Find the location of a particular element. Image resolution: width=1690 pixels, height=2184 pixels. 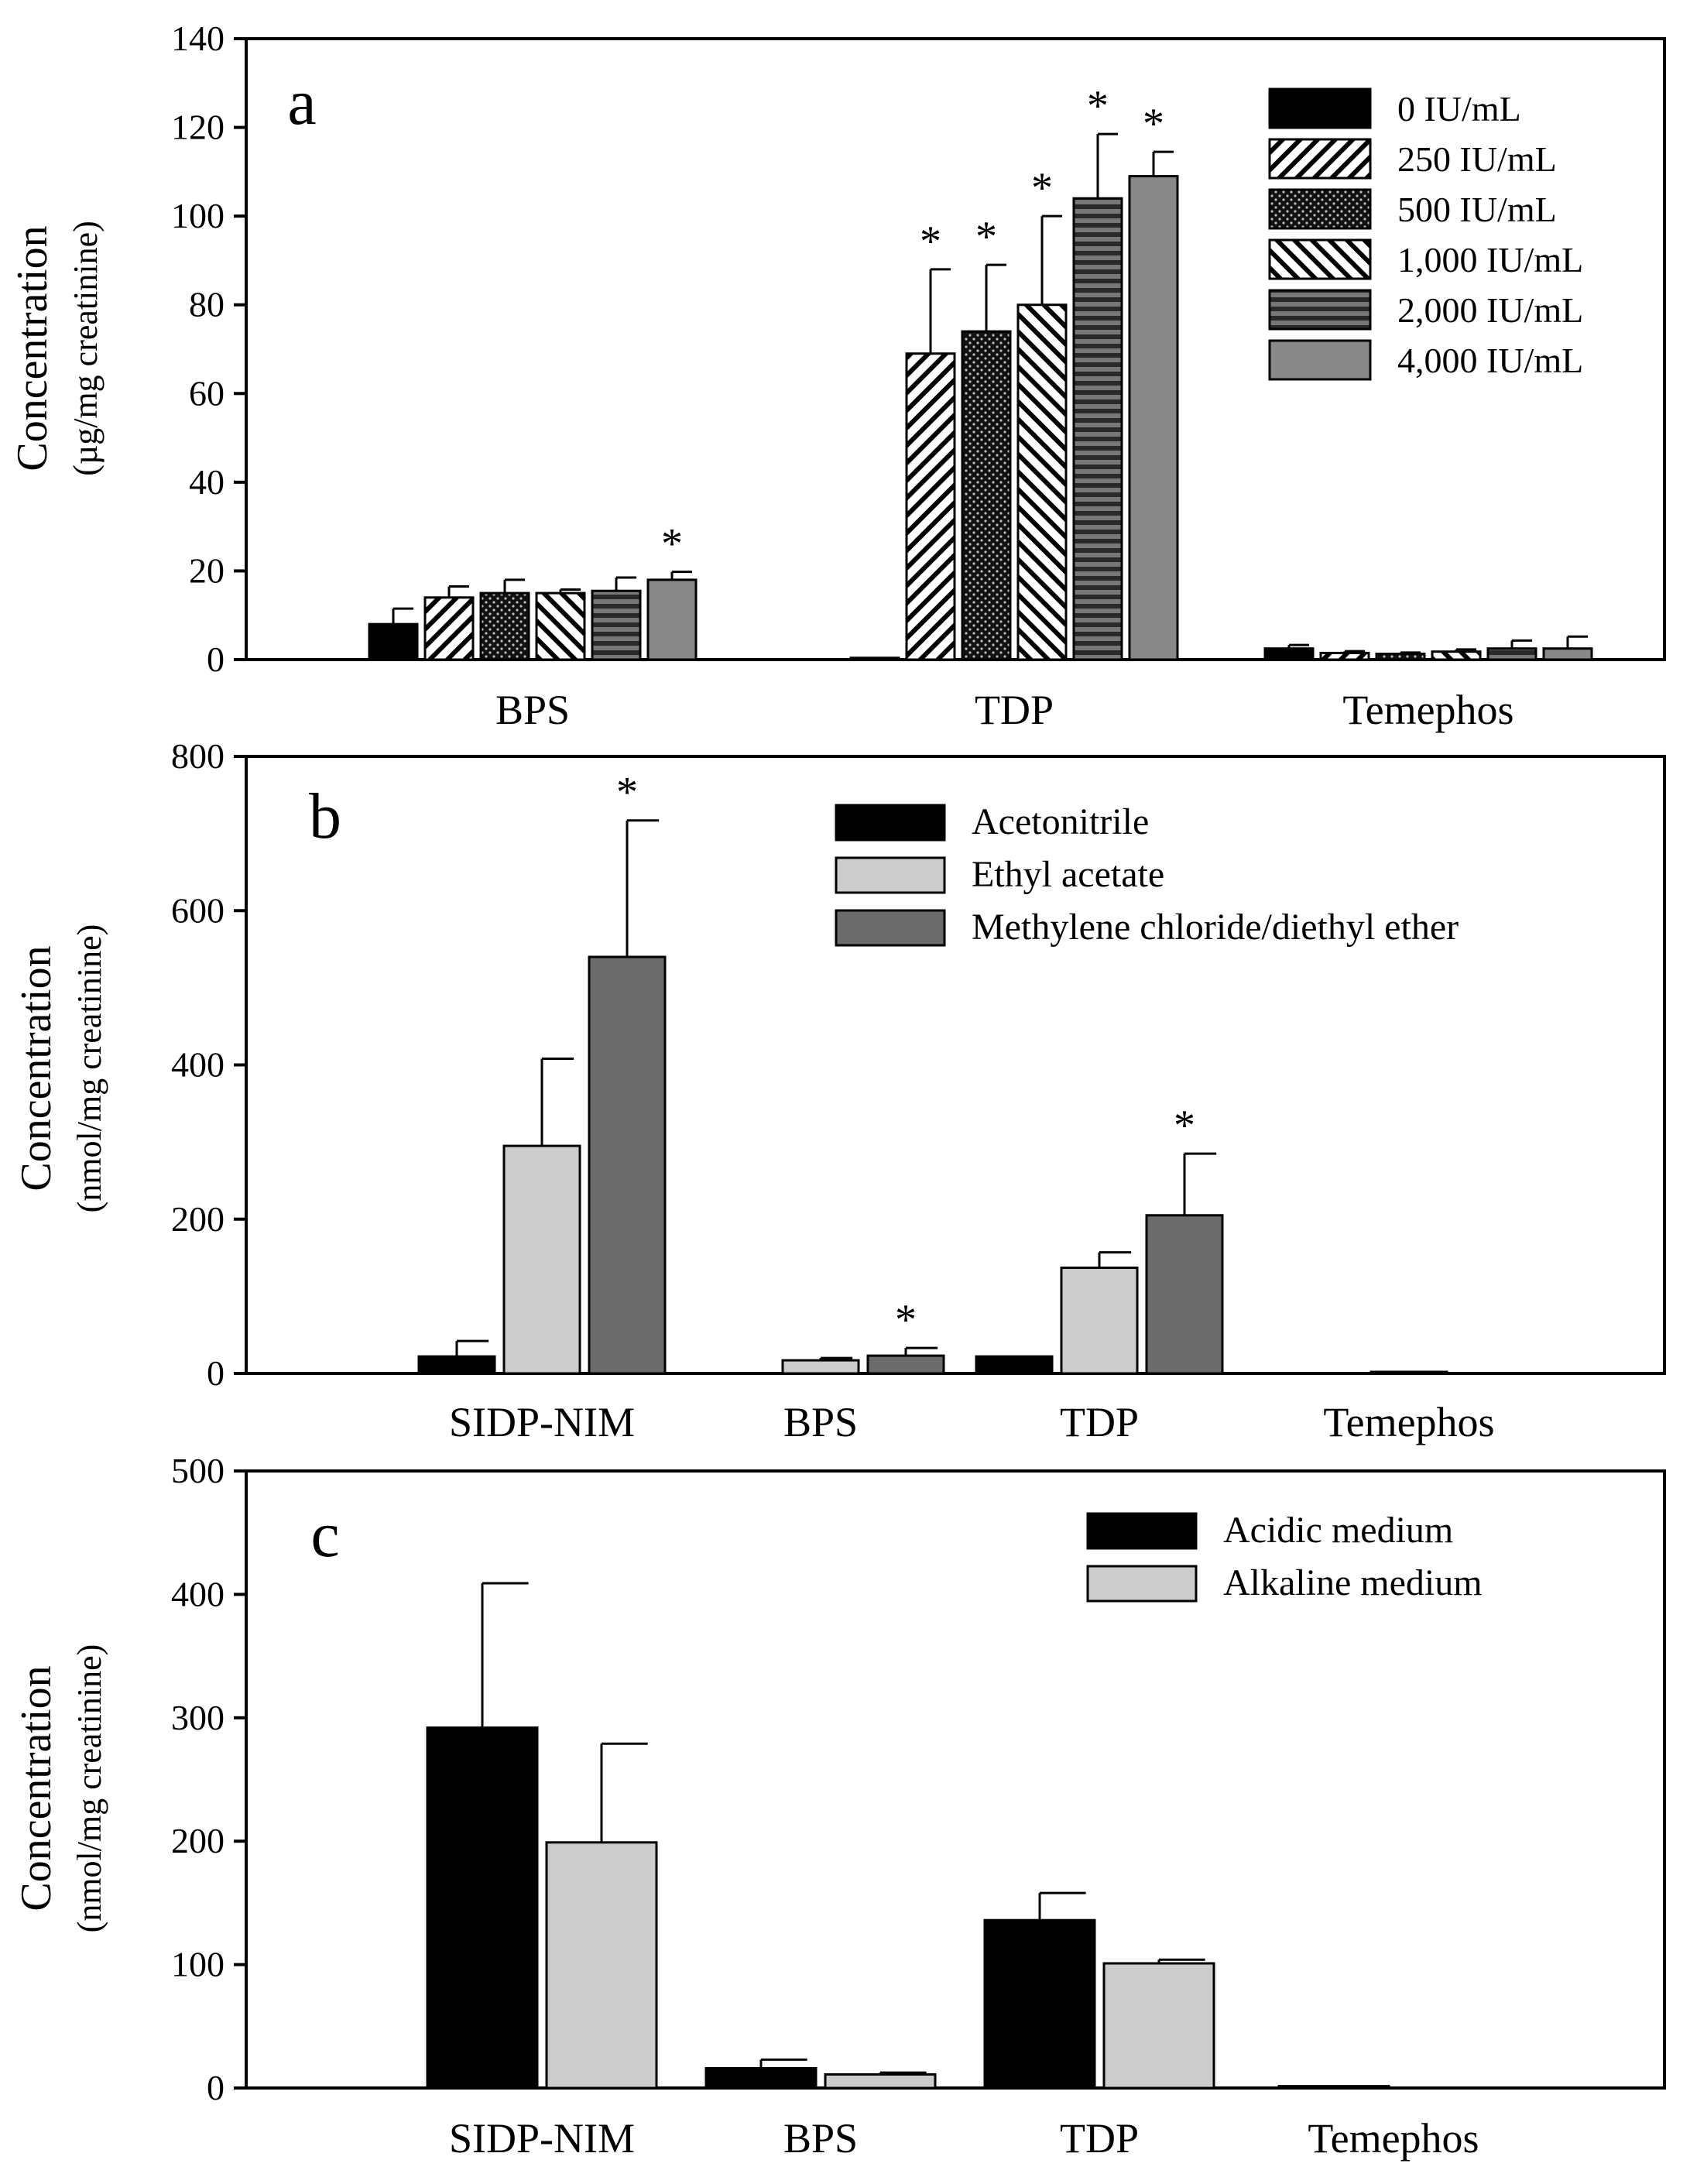

panel-letter: a is located at coordinates (302, 103).